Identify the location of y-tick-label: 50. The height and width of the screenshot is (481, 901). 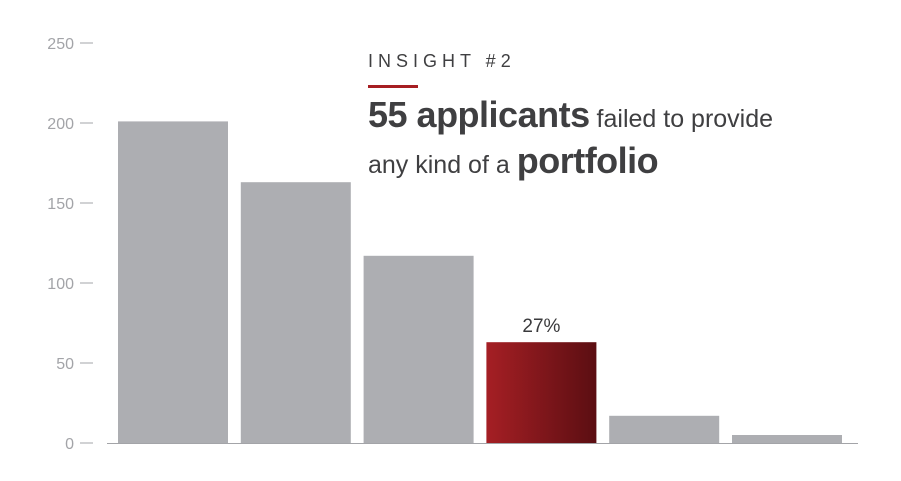
(65, 364).